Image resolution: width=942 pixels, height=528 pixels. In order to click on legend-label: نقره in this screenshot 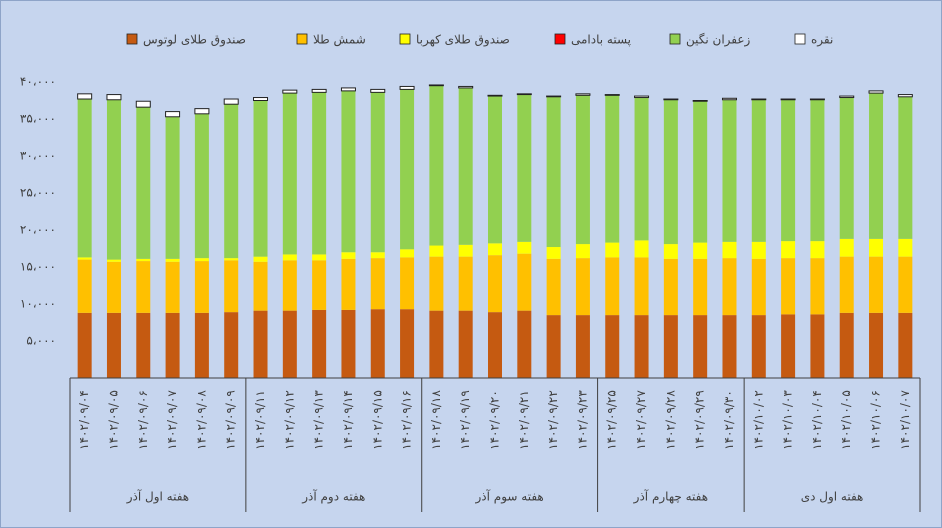, I will do `click(822, 40)`.